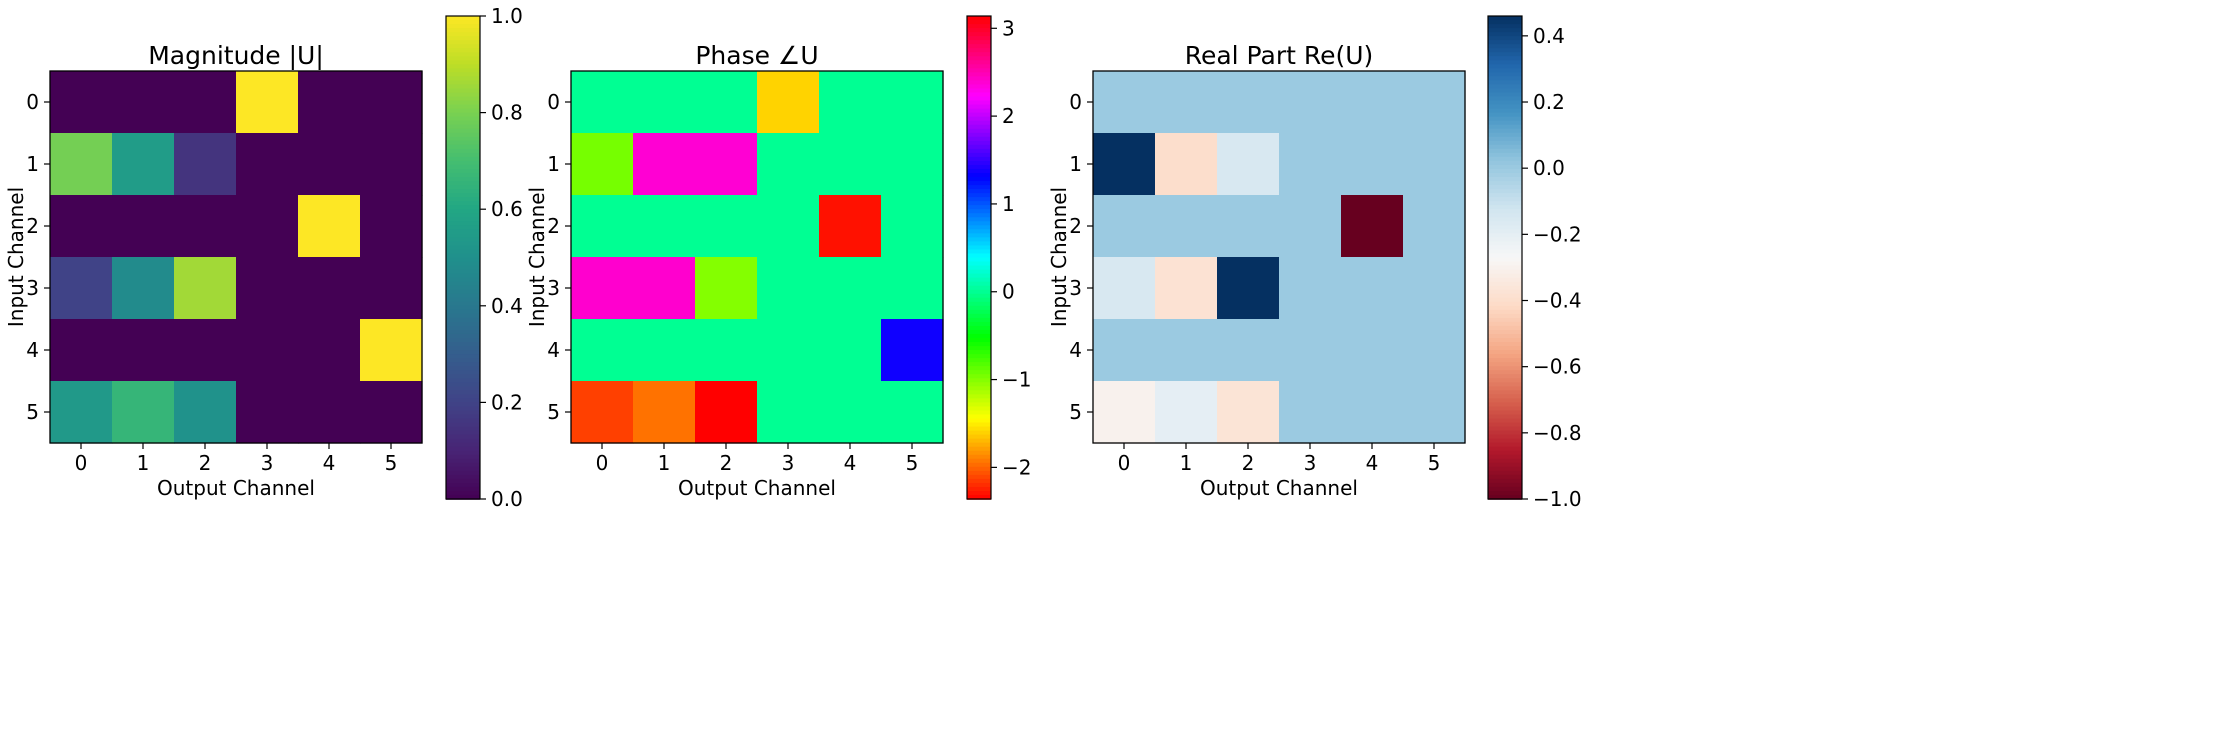 The height and width of the screenshot is (734, 2217). What do you see at coordinates (602, 164) in the screenshot?
I see `heatmap-cell-r1-c0` at bounding box center [602, 164].